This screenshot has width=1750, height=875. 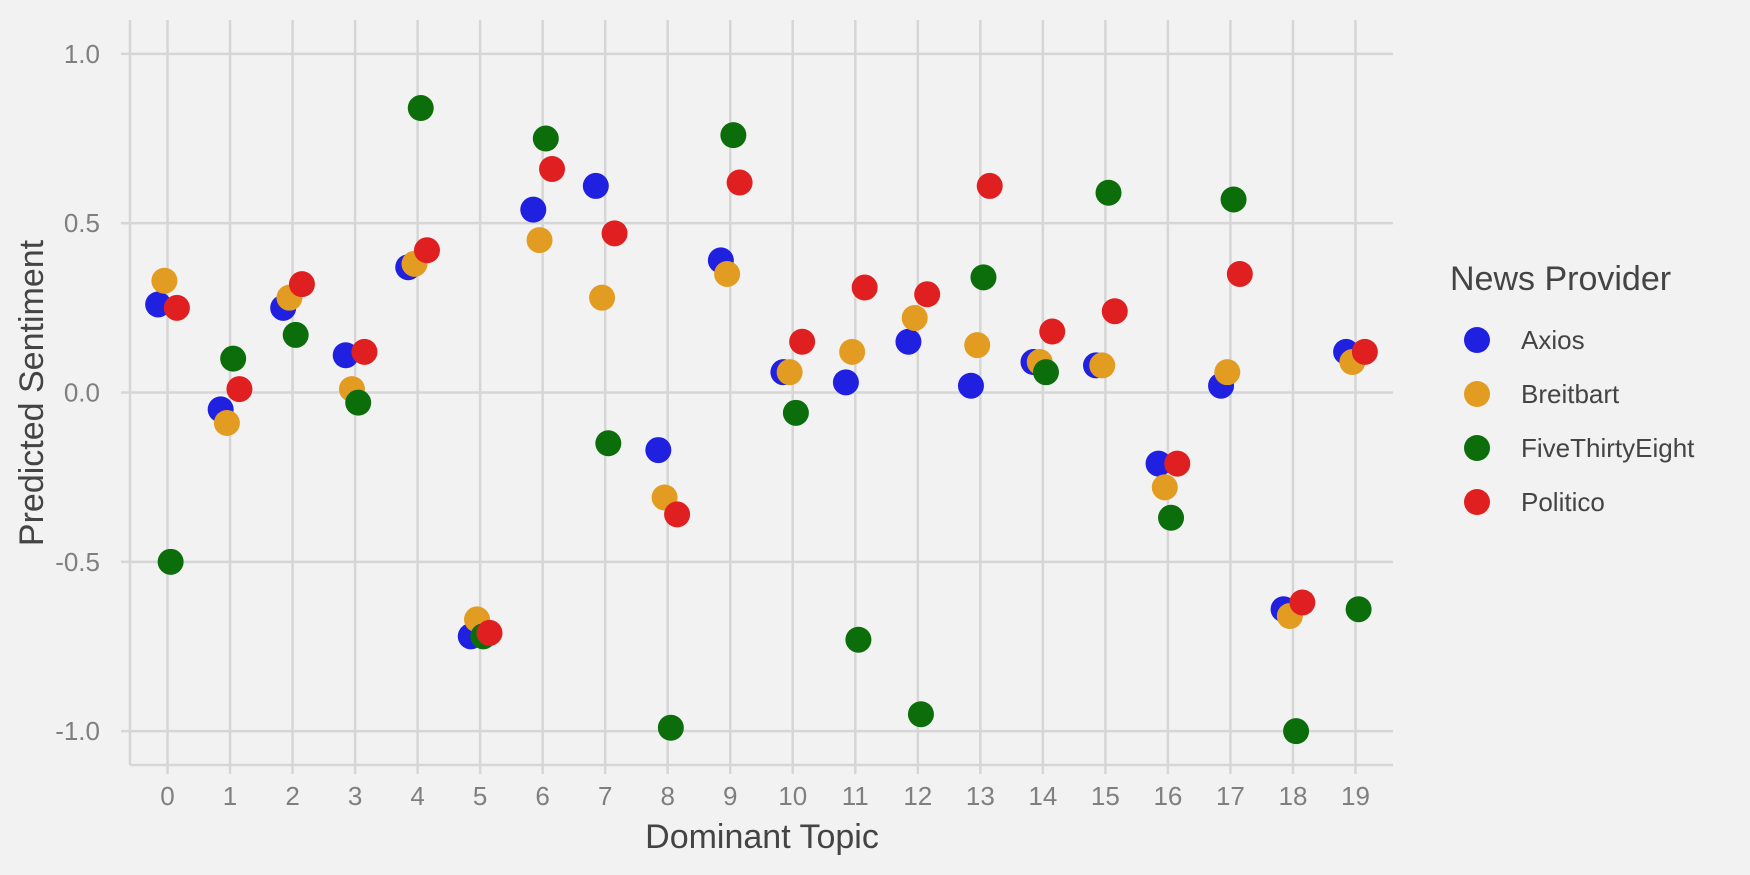 I want to click on legend-marker-breitbart, so click(x=1477, y=394).